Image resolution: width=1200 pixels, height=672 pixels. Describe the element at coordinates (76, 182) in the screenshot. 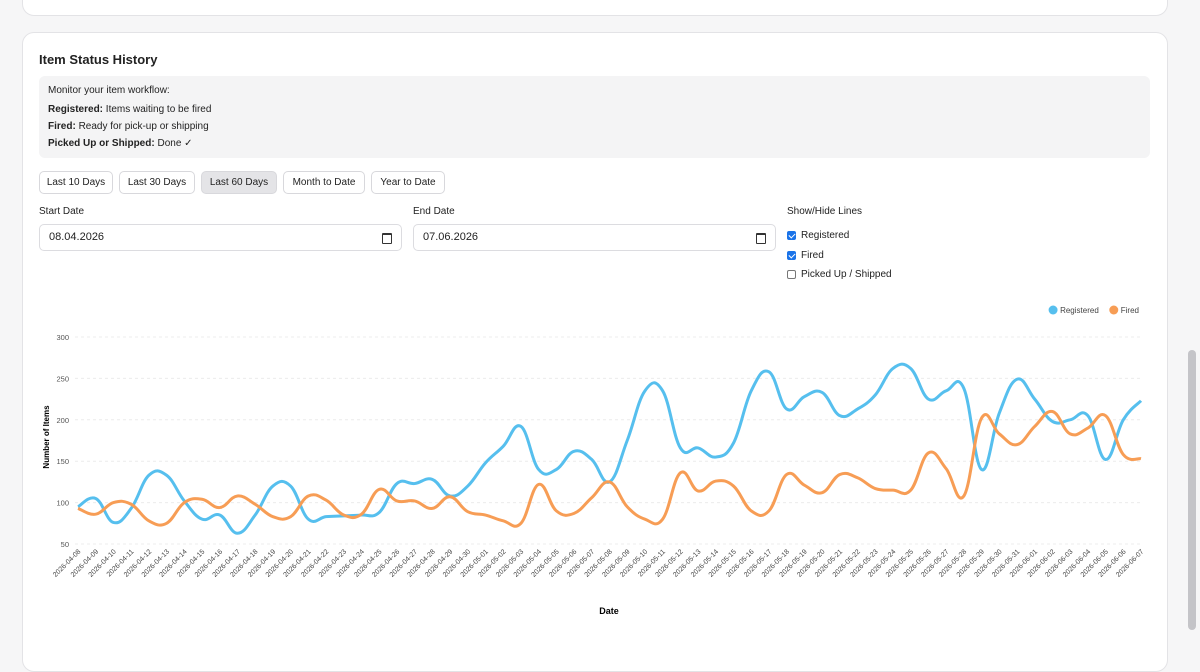

I see `range-button: Last 10 Days` at that location.